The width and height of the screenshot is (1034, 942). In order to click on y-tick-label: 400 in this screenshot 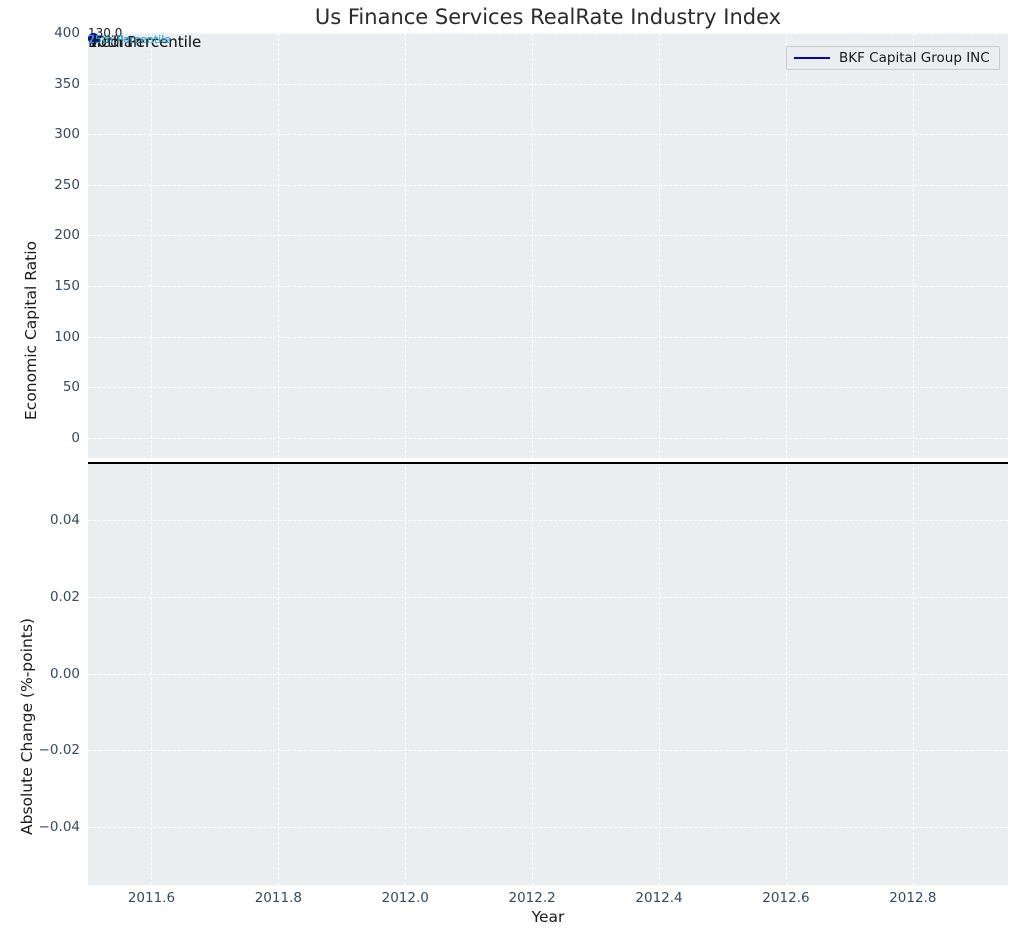, I will do `click(67, 33)`.